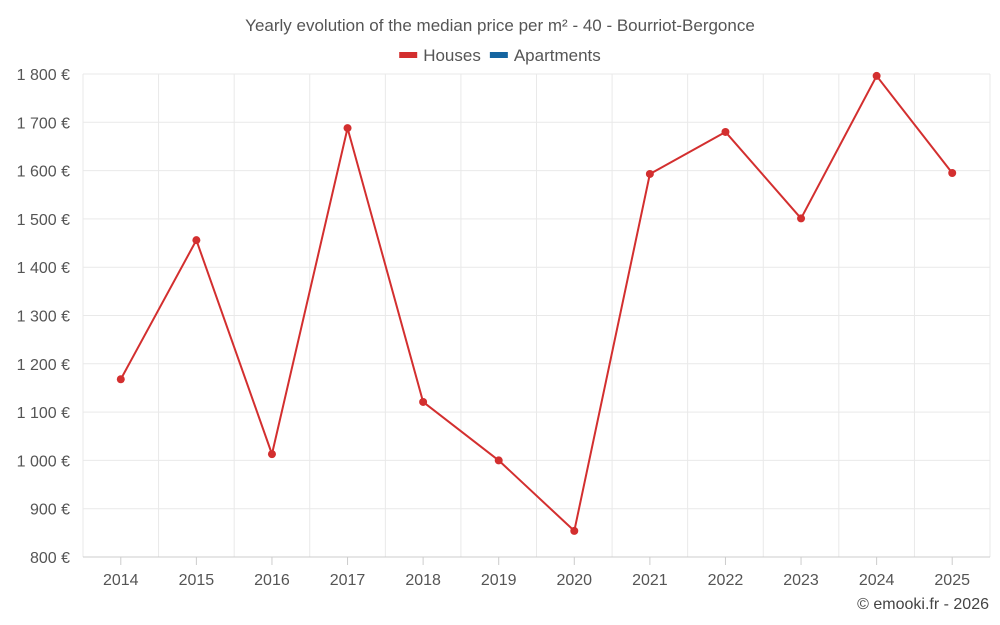  I want to click on x-tick-label: 2025, so click(952, 580).